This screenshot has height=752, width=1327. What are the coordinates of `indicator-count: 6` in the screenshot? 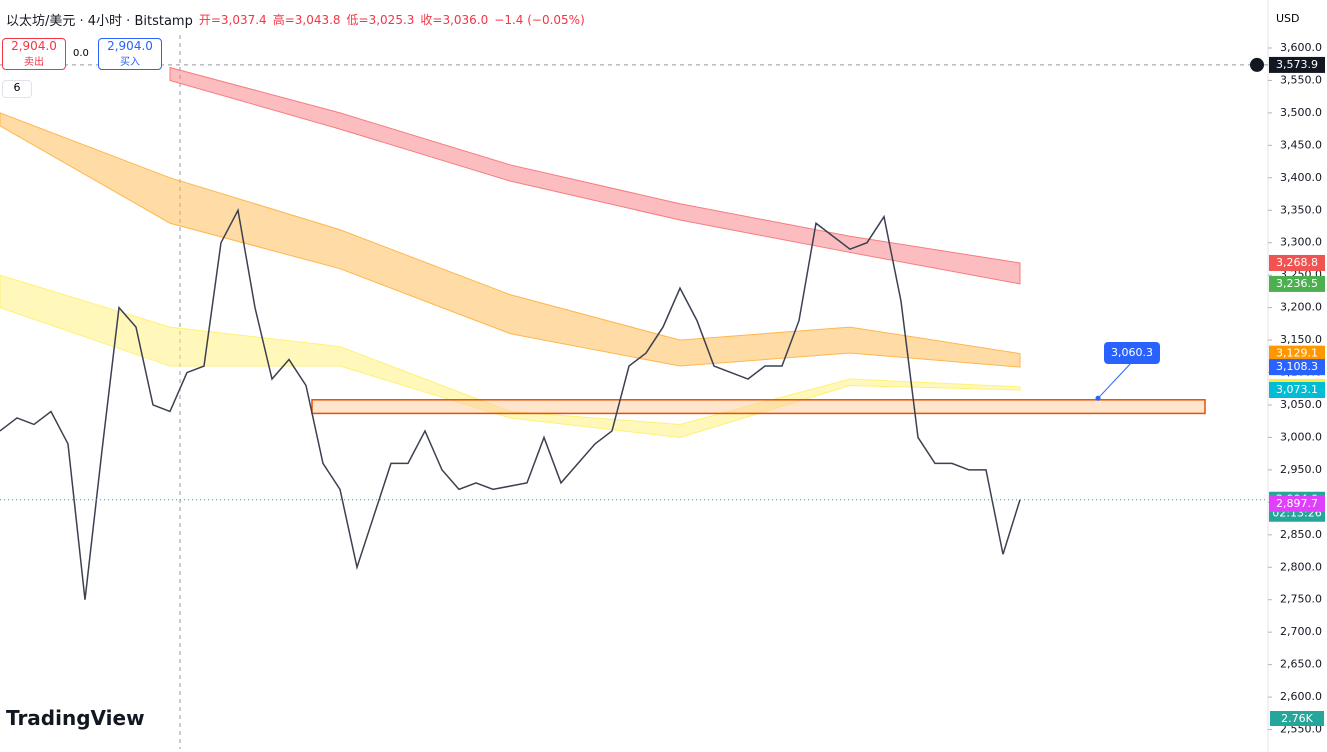 It's located at (17, 87).